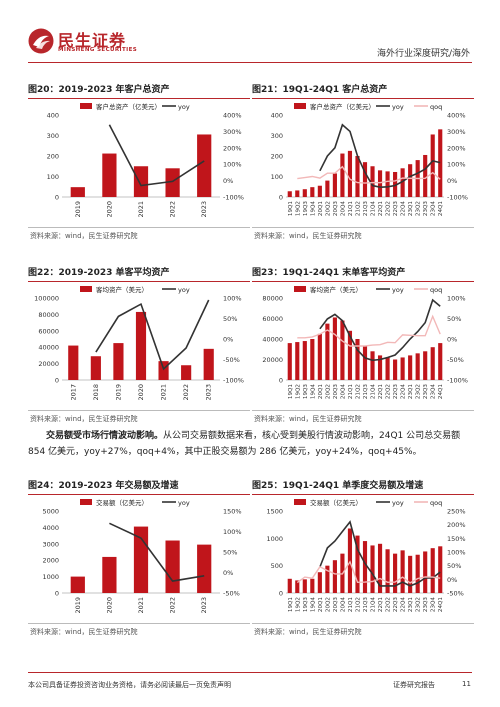  I want to click on figure-title: 图20：2019-2023 年客户总资产, so click(139, 90).